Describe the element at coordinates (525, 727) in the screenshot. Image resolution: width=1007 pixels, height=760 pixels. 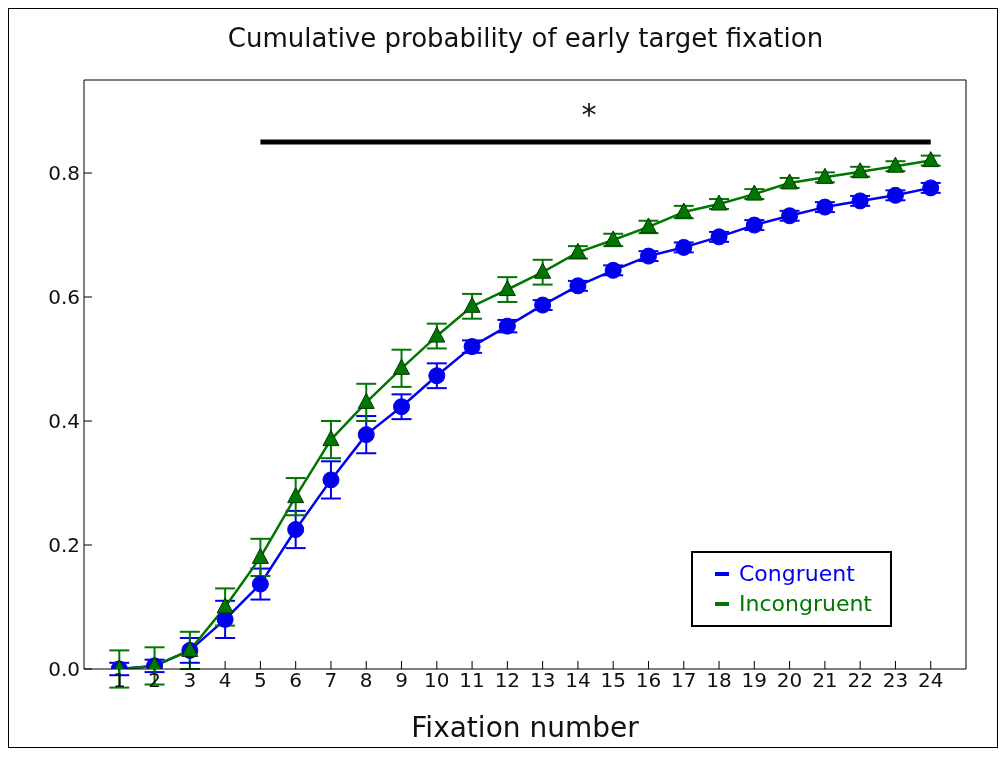
I see `x-axis-title: Fixation number` at that location.